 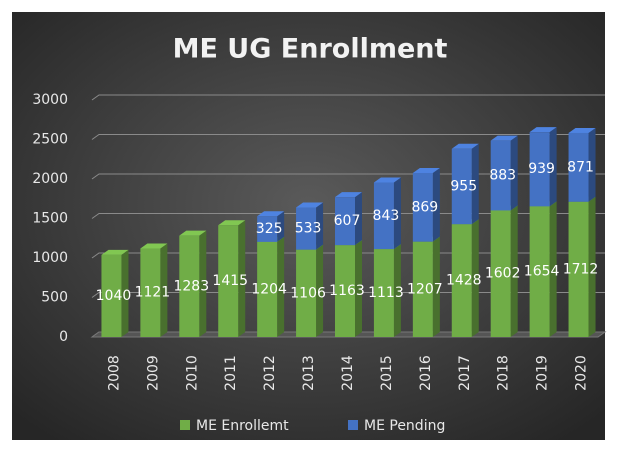 I want to click on x-tick-label: 2010, so click(x=192, y=373).